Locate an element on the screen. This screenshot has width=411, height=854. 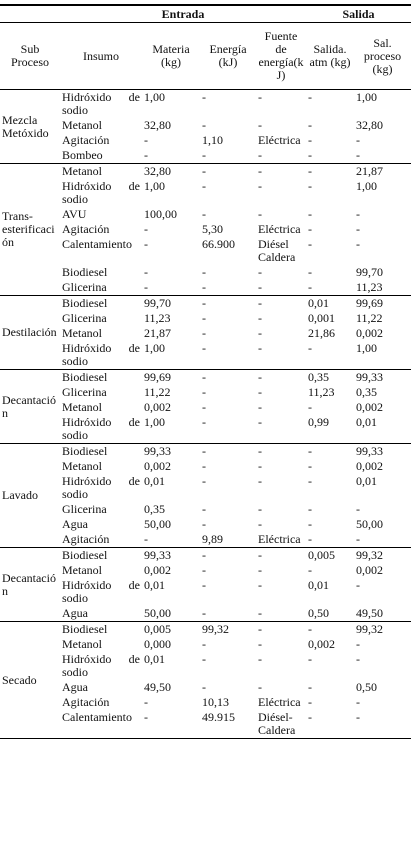
cell: 11,22 is located at coordinates (369, 318).